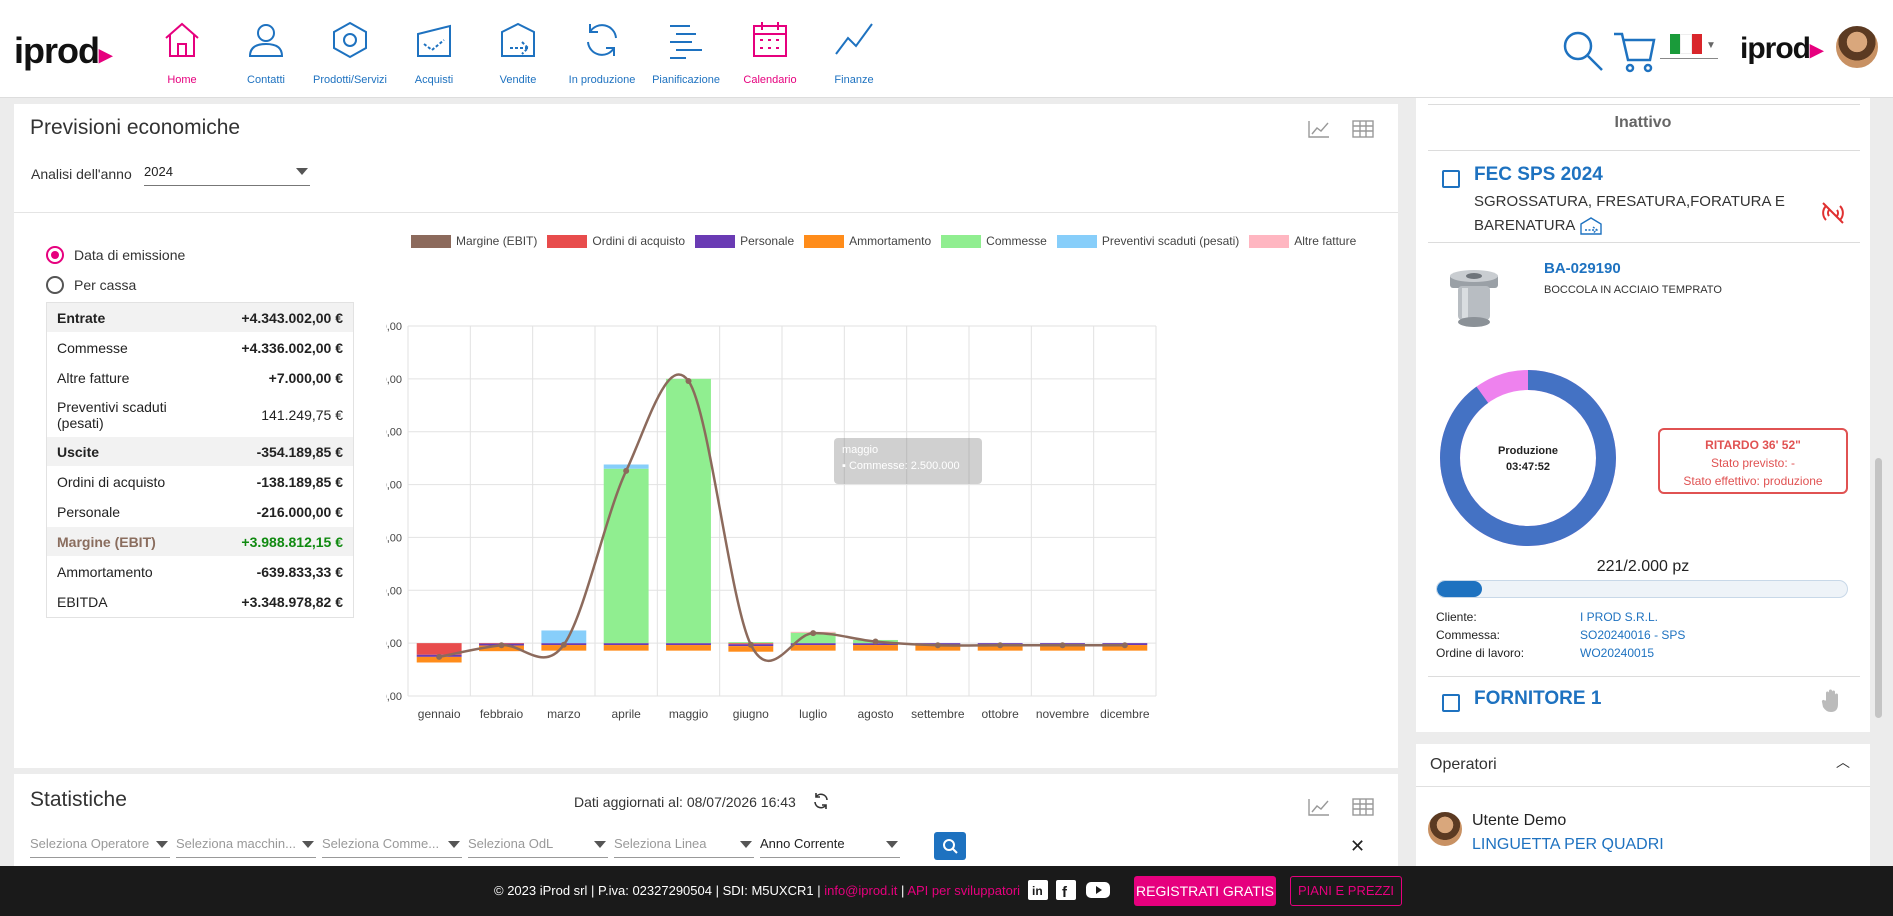 The image size is (1893, 916). Describe the element at coordinates (182, 49) in the screenshot. I see `nav-home: Home` at that location.